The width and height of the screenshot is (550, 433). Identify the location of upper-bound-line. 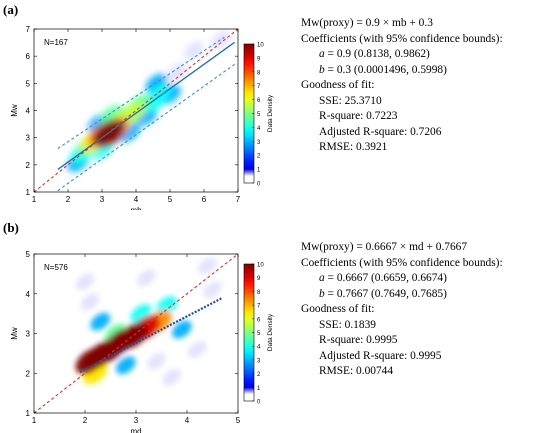
(141, 92).